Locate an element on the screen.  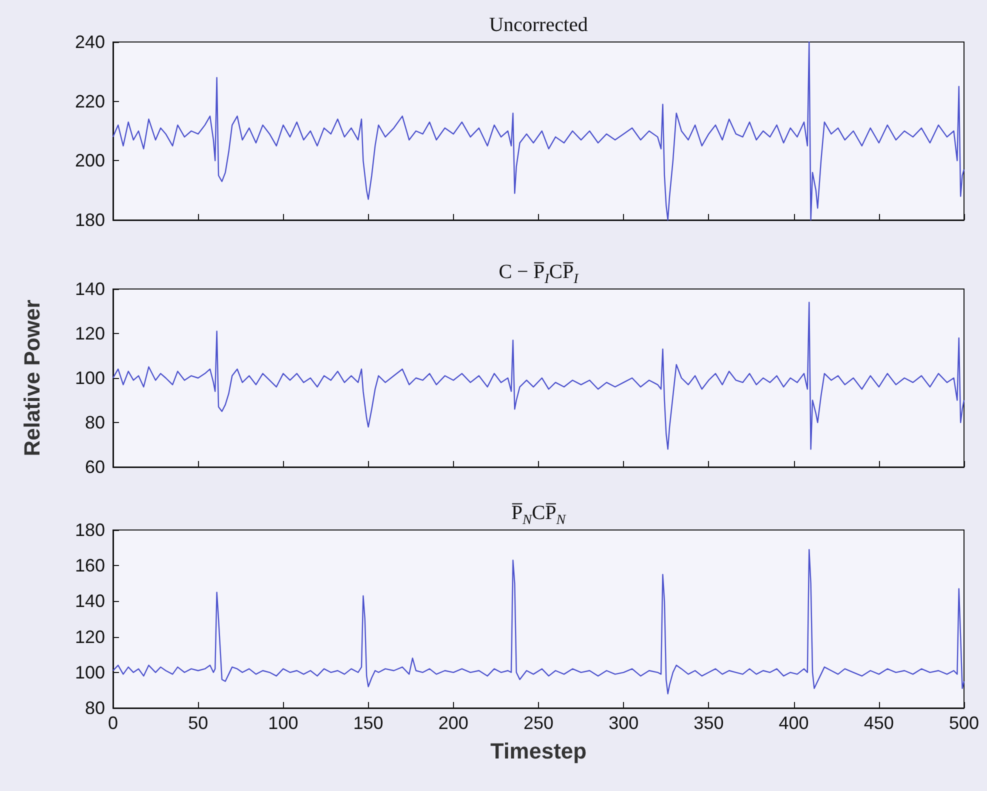
chart-title: P̅$_{N}$CP̅$_{N}$ is located at coordinates (539, 515).